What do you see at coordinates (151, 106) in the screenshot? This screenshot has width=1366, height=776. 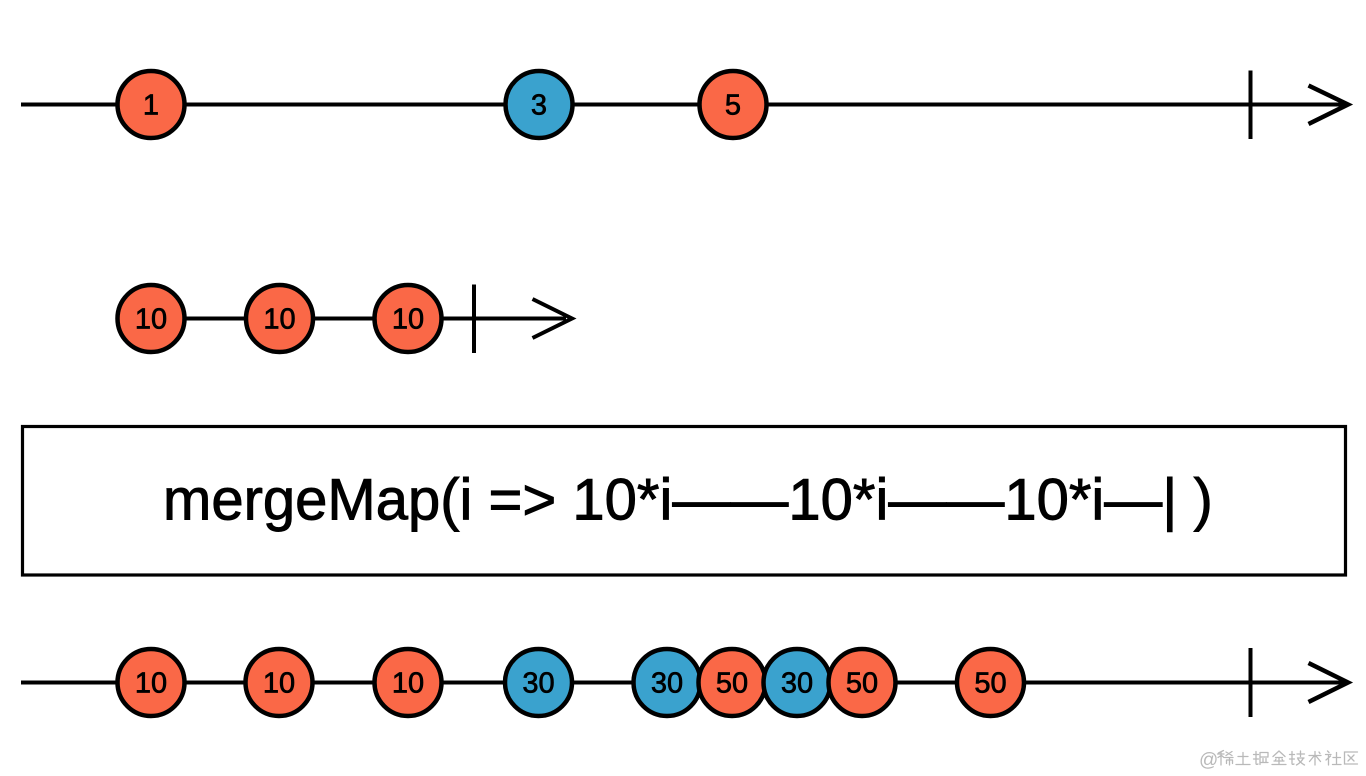 I see `svg-text: 1` at bounding box center [151, 106].